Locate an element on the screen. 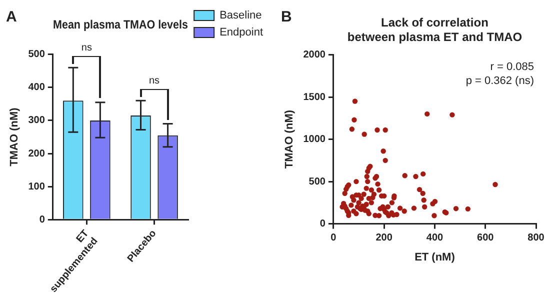 The width and height of the screenshot is (550, 298). y-tick-label: 1000 is located at coordinates (314, 140).